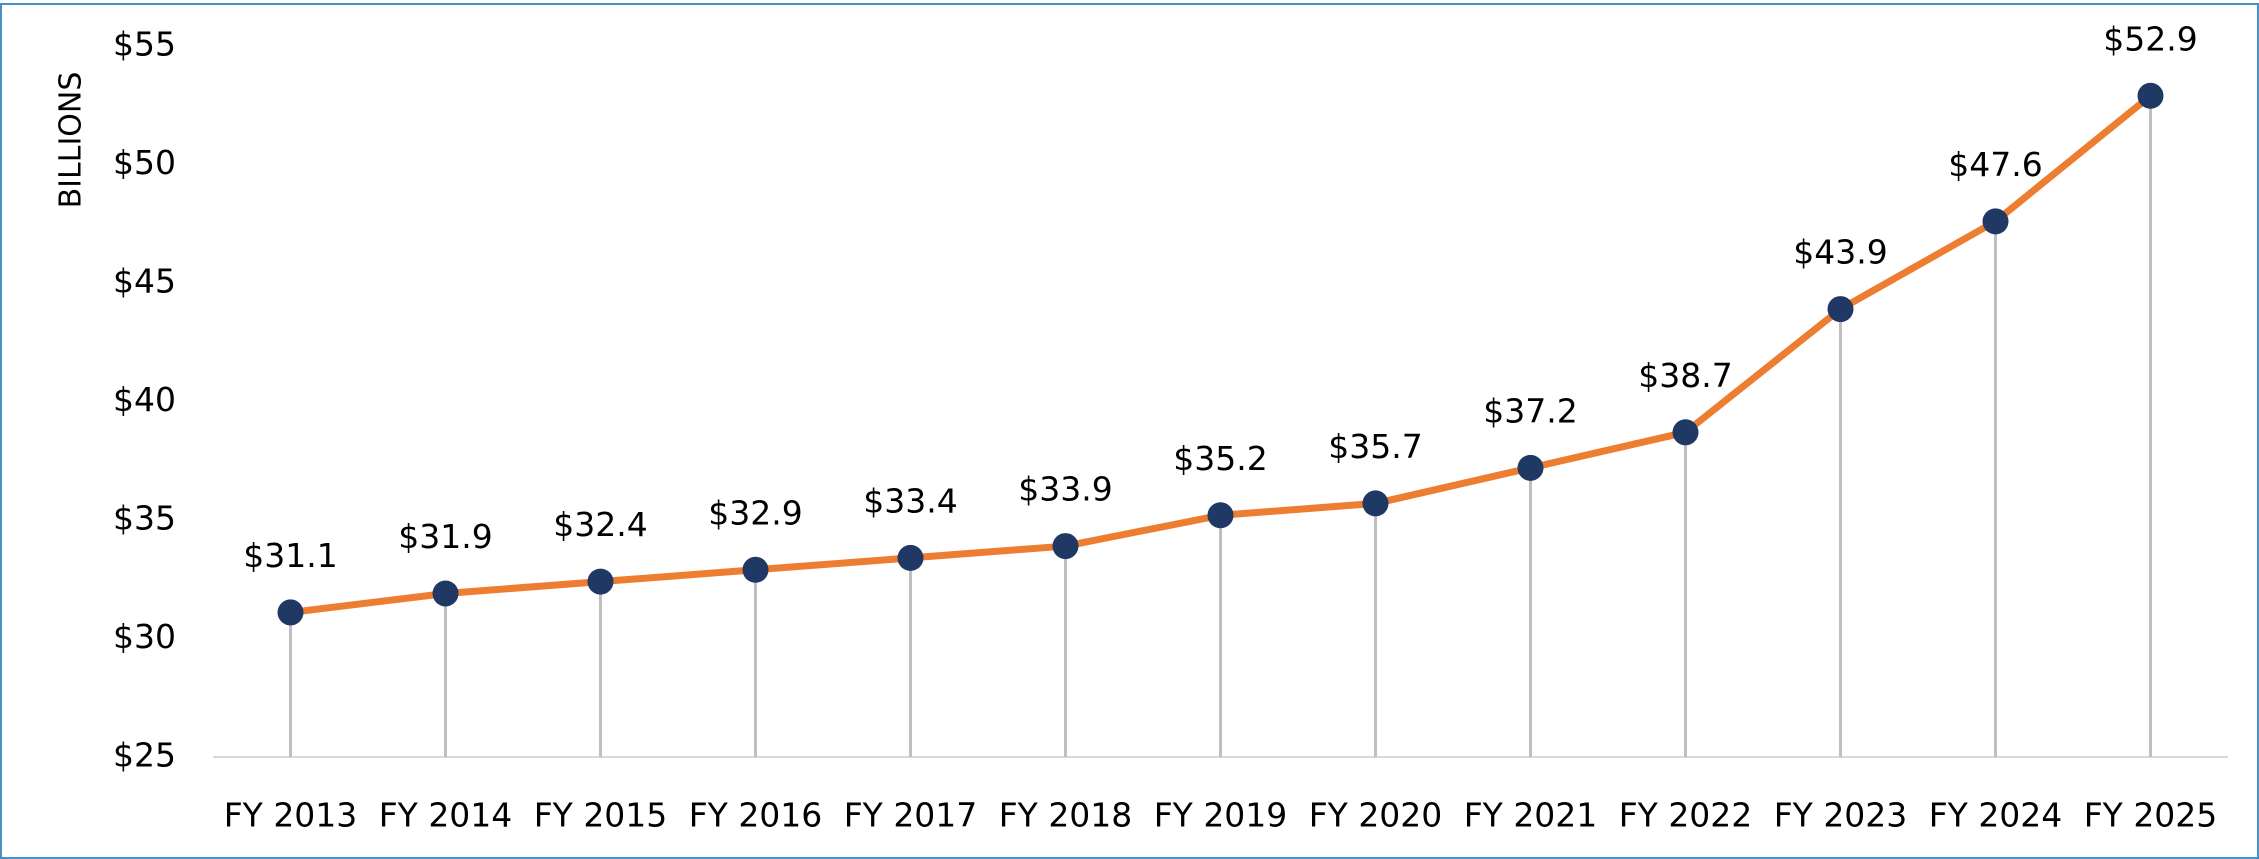 This screenshot has height=859, width=2259. I want to click on x-tick-label: FY 2024, so click(1996, 815).